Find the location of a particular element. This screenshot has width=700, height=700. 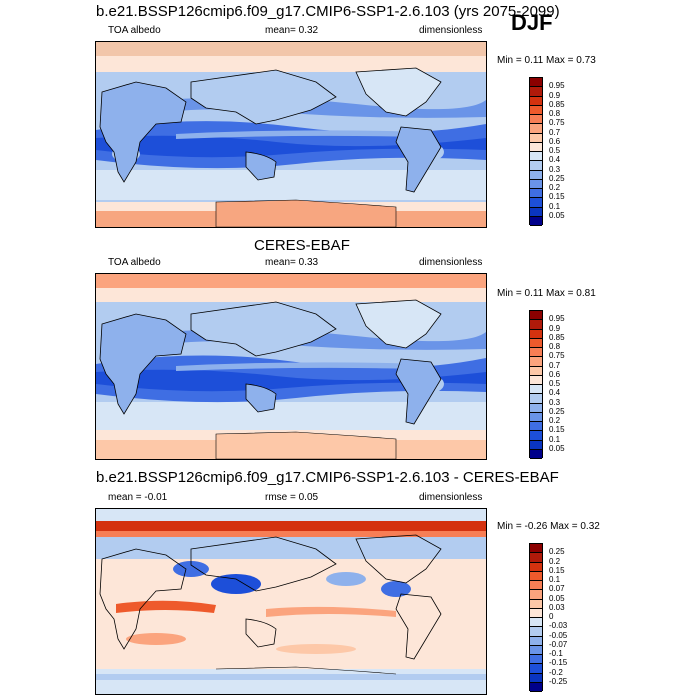

panel2-variable-label: TOA albedo is located at coordinates (134, 262).